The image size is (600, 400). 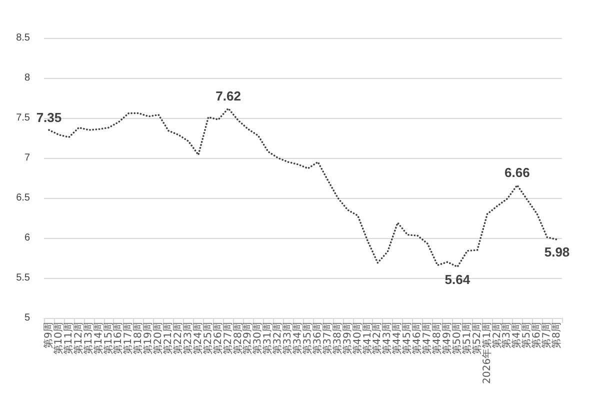 What do you see at coordinates (516, 335) in the screenshot?
I see `x-tick-label: 第4周` at bounding box center [516, 335].